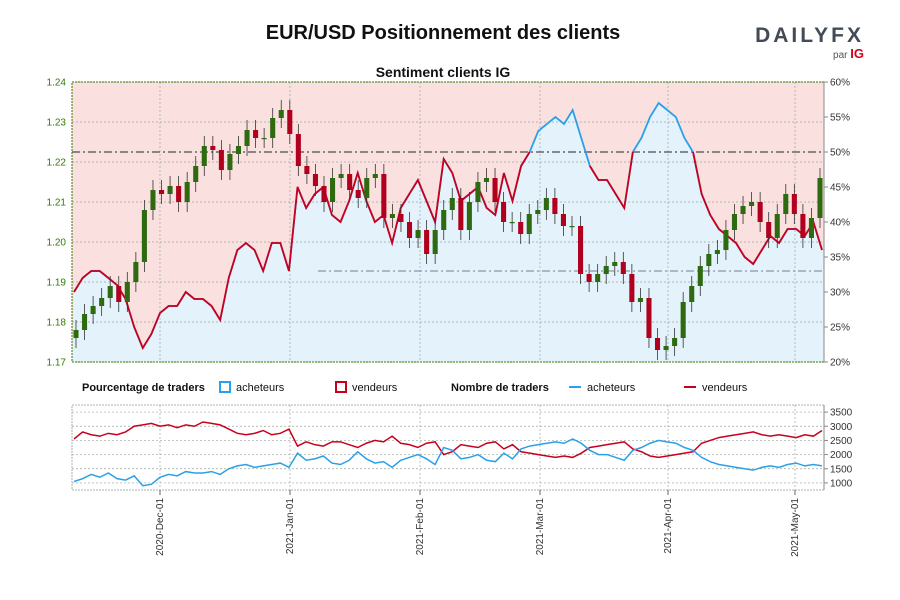 The image size is (900, 600). I want to click on dailyfx-logo: DAILYFX par IG, so click(809, 42).